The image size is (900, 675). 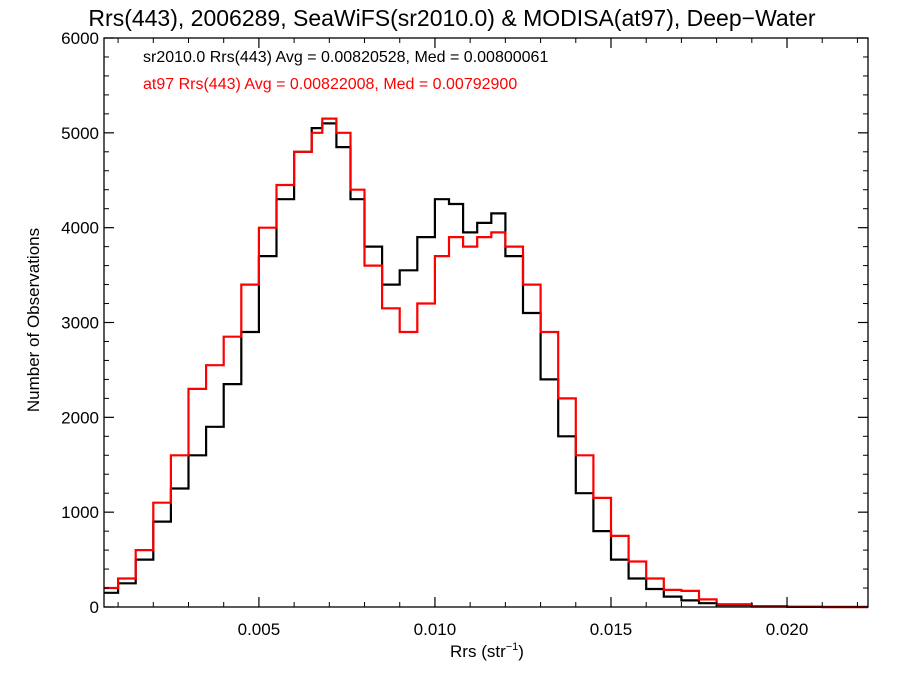 What do you see at coordinates (80, 323) in the screenshot?
I see `y-tick-label: 3000` at bounding box center [80, 323].